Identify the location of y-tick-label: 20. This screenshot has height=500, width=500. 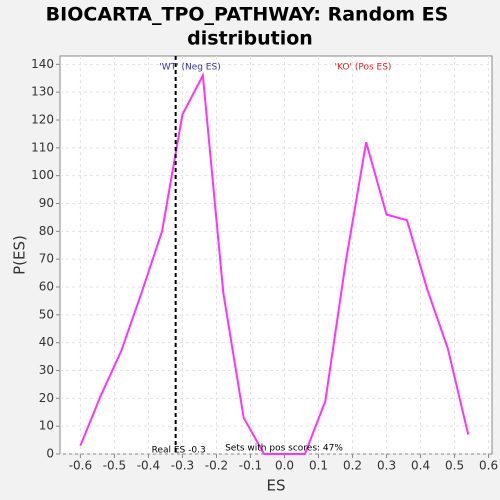
(46, 398).